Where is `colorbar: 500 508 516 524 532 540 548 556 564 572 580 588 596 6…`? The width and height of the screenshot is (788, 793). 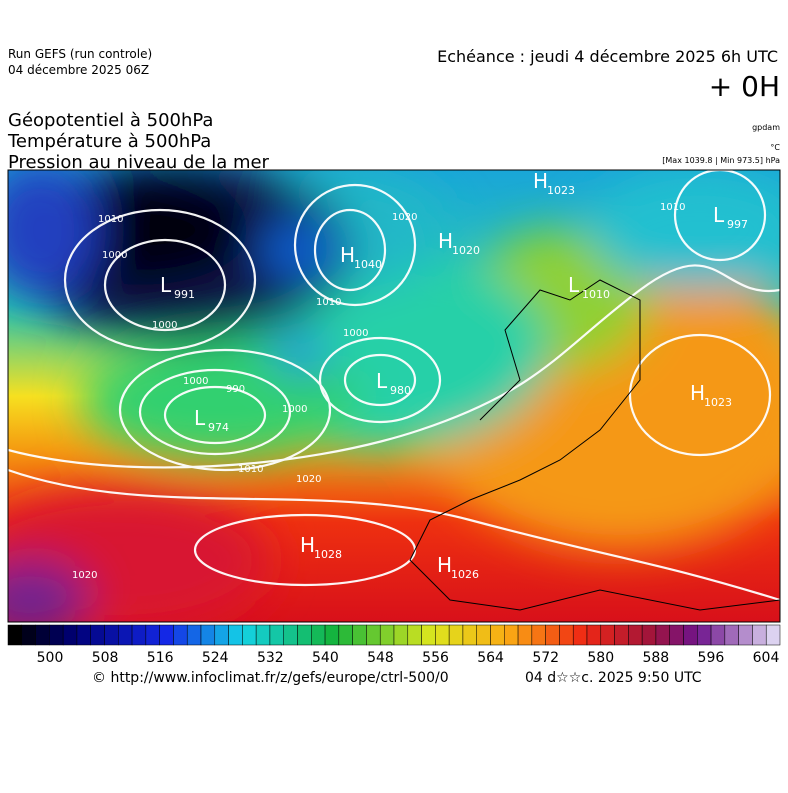
colorbar: 500 508 516 524 532 540 548 556 564 572 580 588 596 6… is located at coordinates (394, 645).